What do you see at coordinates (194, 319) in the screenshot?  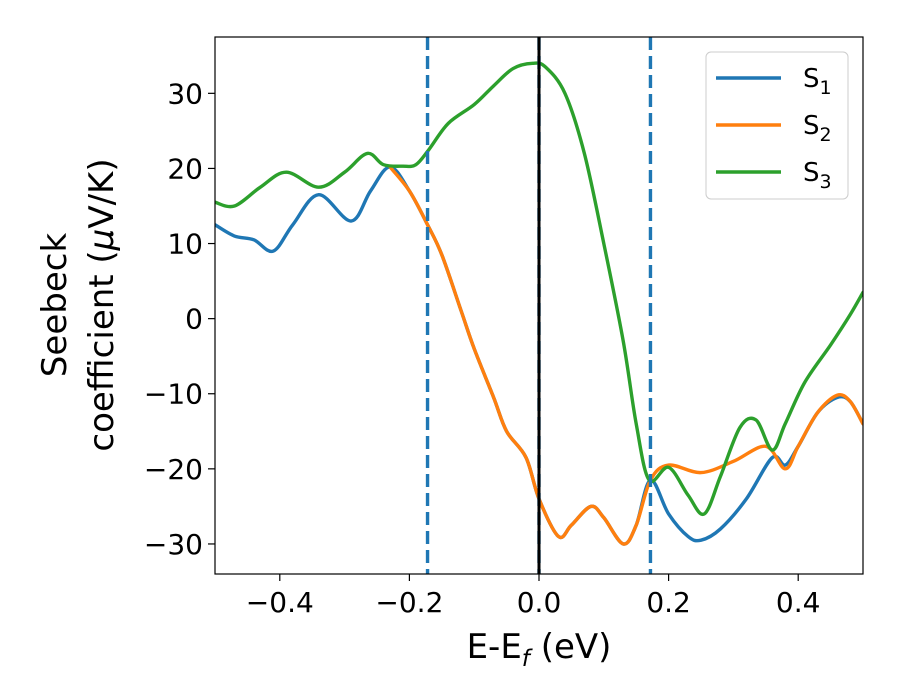 I see `y-tick-label: 0` at bounding box center [194, 319].